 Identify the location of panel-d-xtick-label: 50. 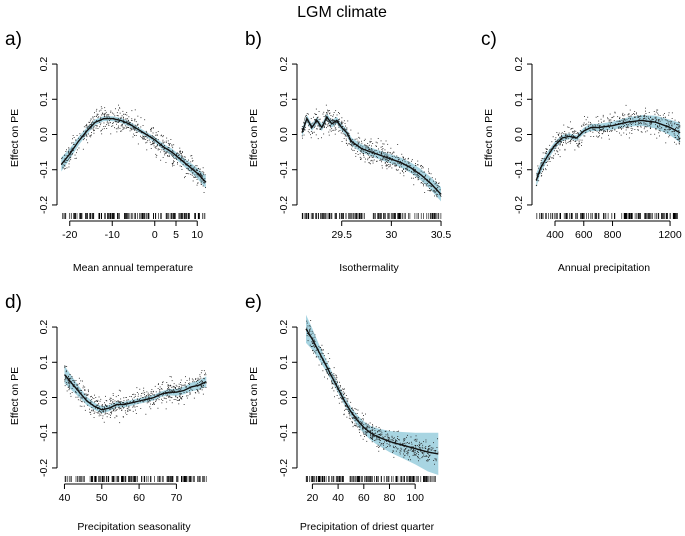
(102, 498).